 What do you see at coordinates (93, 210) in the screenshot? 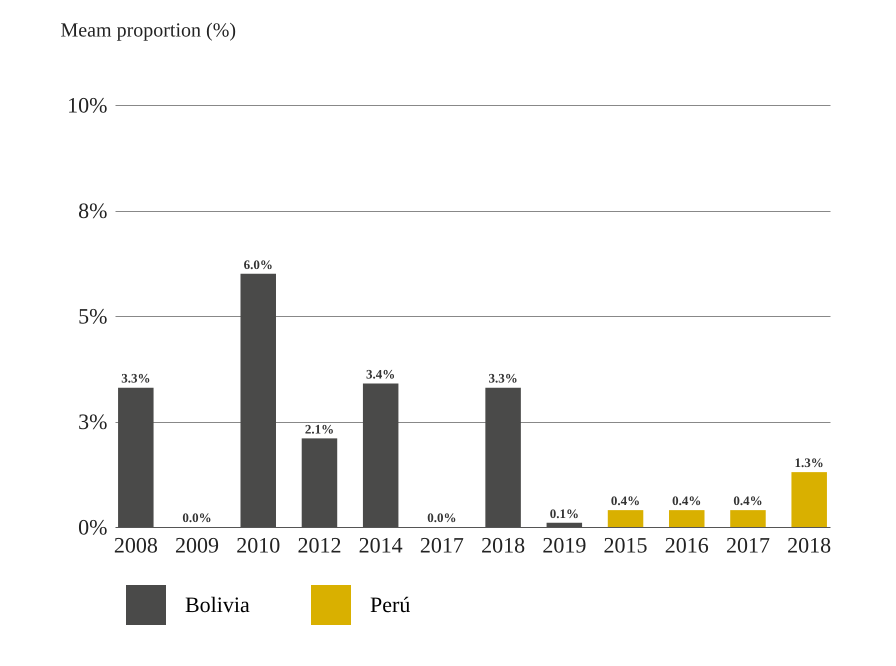
I see `y-tick-label: 8%` at bounding box center [93, 210].